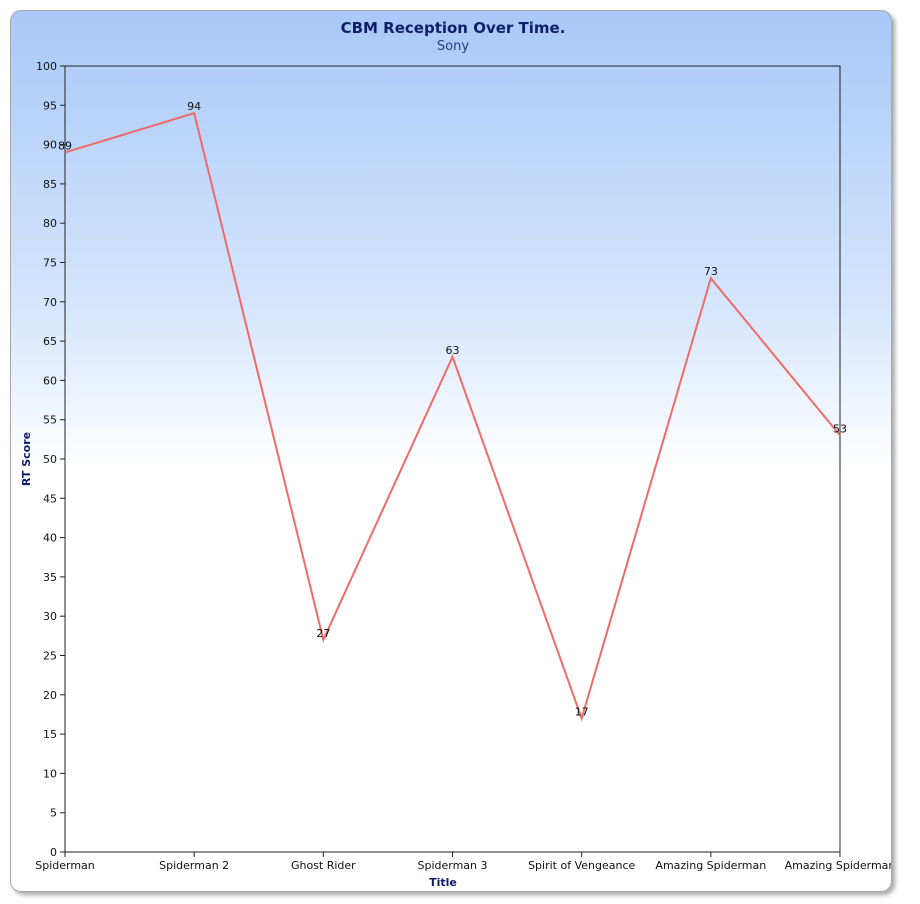 The image size is (920, 904). Describe the element at coordinates (840, 428) in the screenshot. I see `data-label: 53` at that location.